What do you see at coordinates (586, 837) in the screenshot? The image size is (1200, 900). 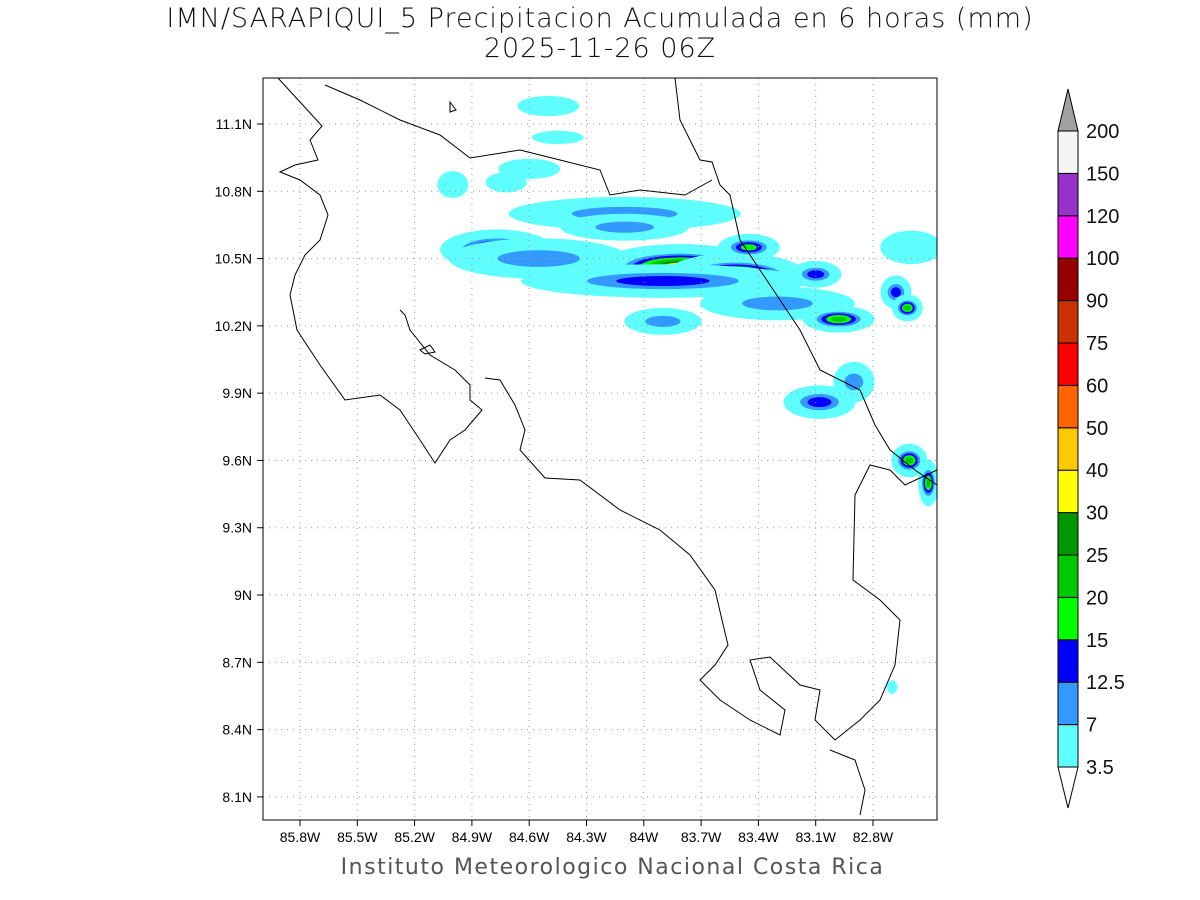 I see `lon-tick-label: 84.3W` at bounding box center [586, 837].